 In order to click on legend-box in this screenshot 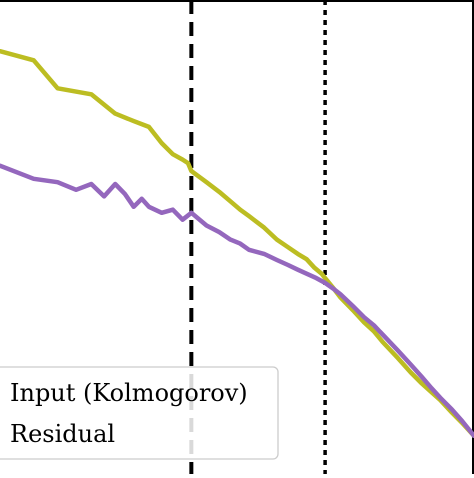, I will do `click(139, 413)`.